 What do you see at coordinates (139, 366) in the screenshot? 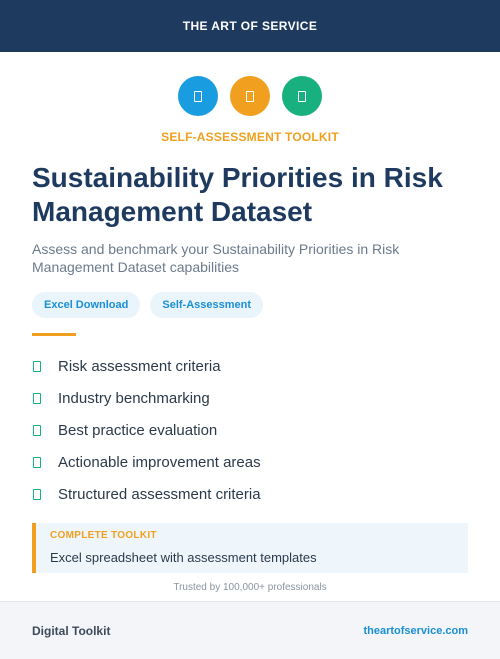
I see `feature-label: Risk assessment criteria` at bounding box center [139, 366].